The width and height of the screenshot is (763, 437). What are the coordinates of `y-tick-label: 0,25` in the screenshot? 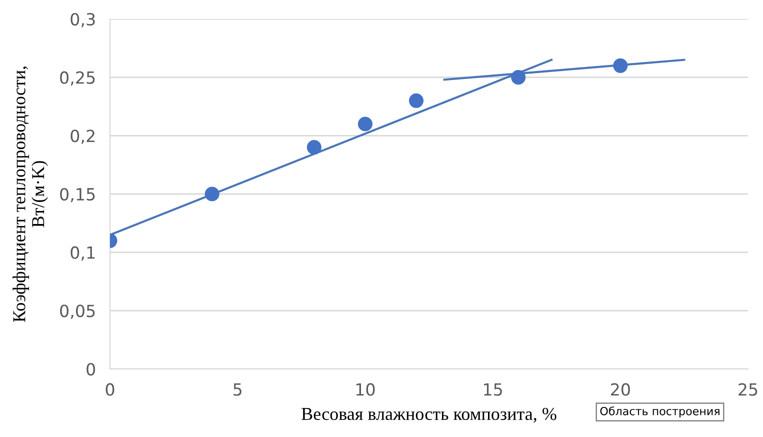 It's located at (77, 78).